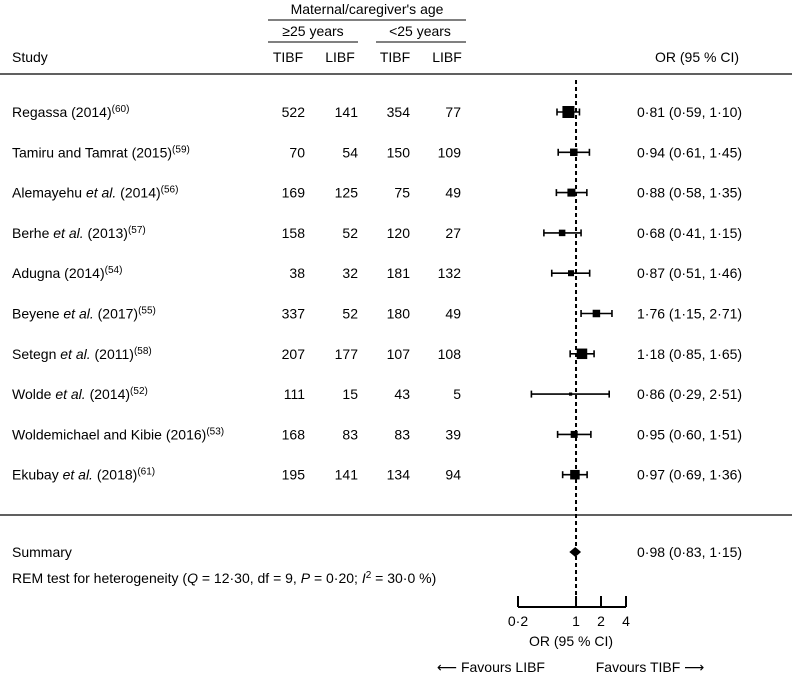 The image size is (792, 677). I want to click on study-name: Regassa (2014)(60), so click(70, 112).